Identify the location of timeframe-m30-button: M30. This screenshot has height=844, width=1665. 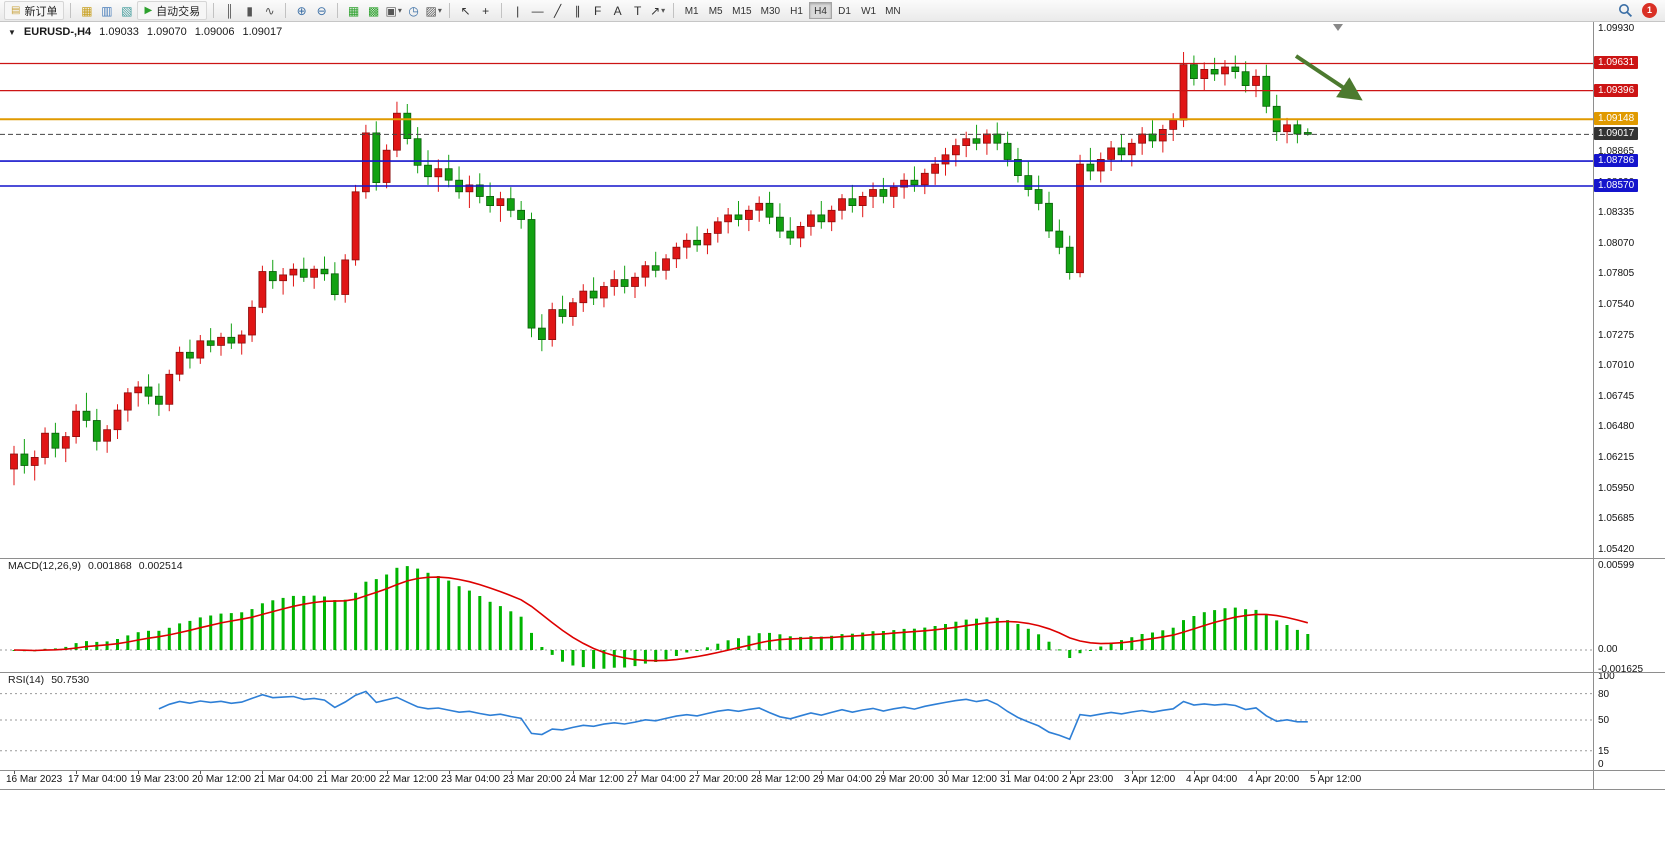
(770, 11).